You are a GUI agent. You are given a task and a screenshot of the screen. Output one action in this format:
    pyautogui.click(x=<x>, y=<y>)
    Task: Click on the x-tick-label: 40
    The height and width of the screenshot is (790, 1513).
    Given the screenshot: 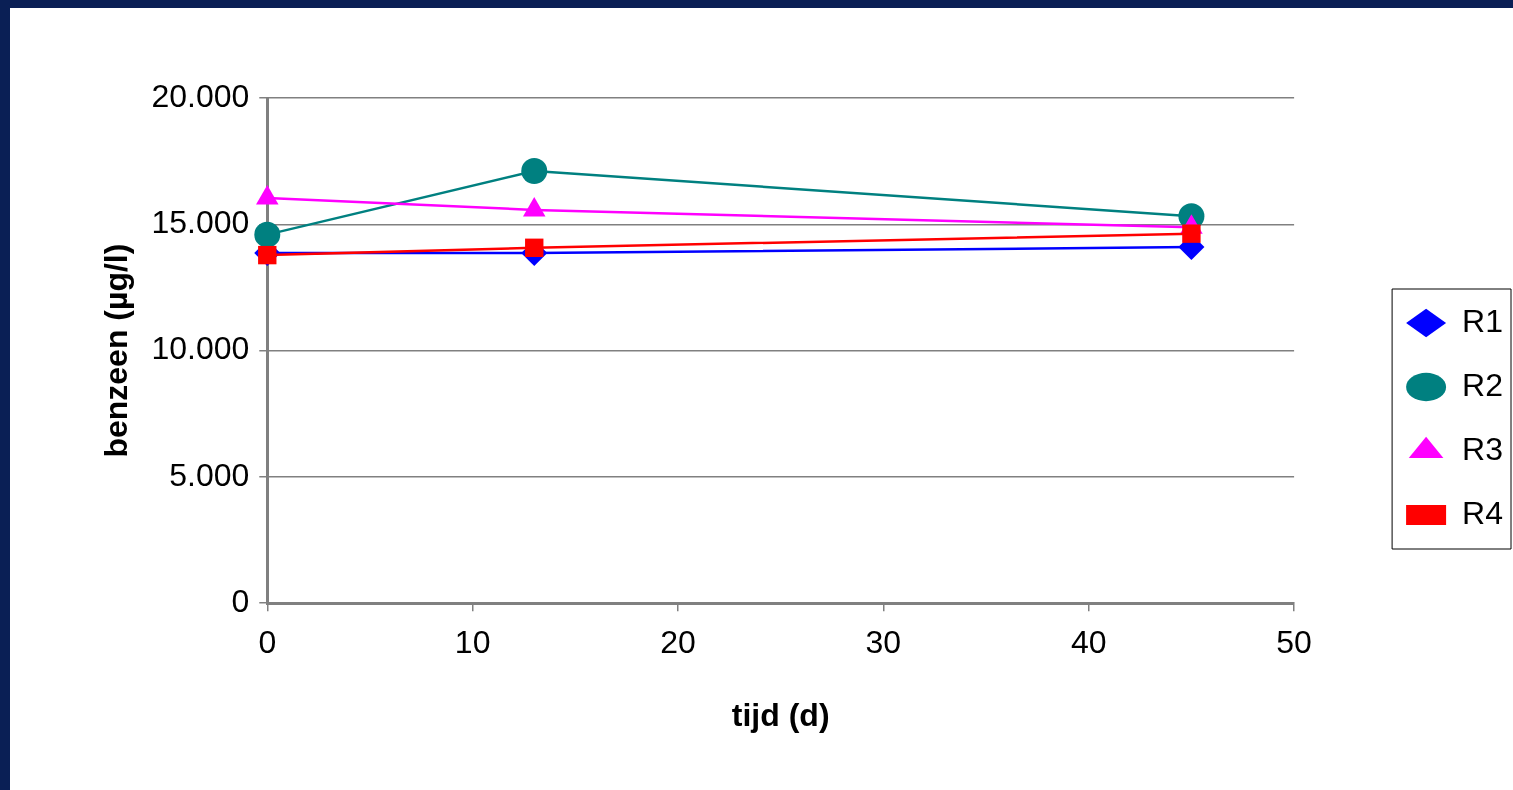 What is the action you would take?
    pyautogui.click(x=1088, y=642)
    